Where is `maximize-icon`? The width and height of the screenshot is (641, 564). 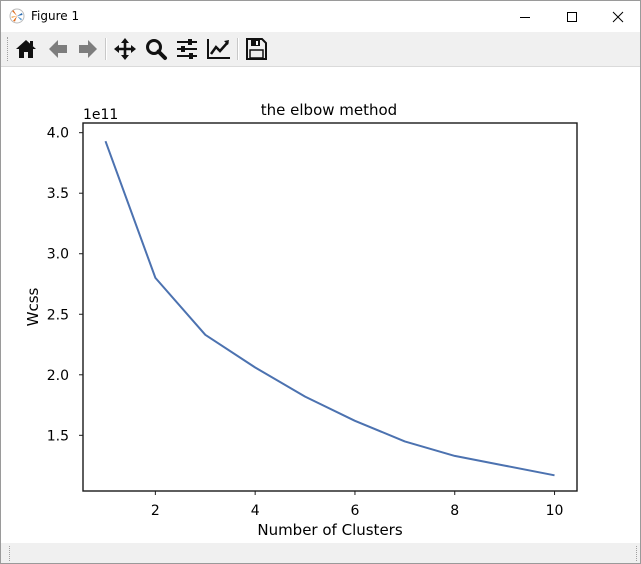
maximize-icon is located at coordinates (572, 16).